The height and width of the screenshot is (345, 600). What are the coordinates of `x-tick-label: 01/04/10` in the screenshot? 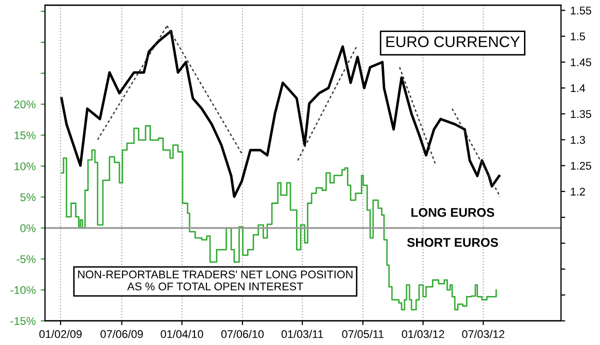 It's located at (182, 334).